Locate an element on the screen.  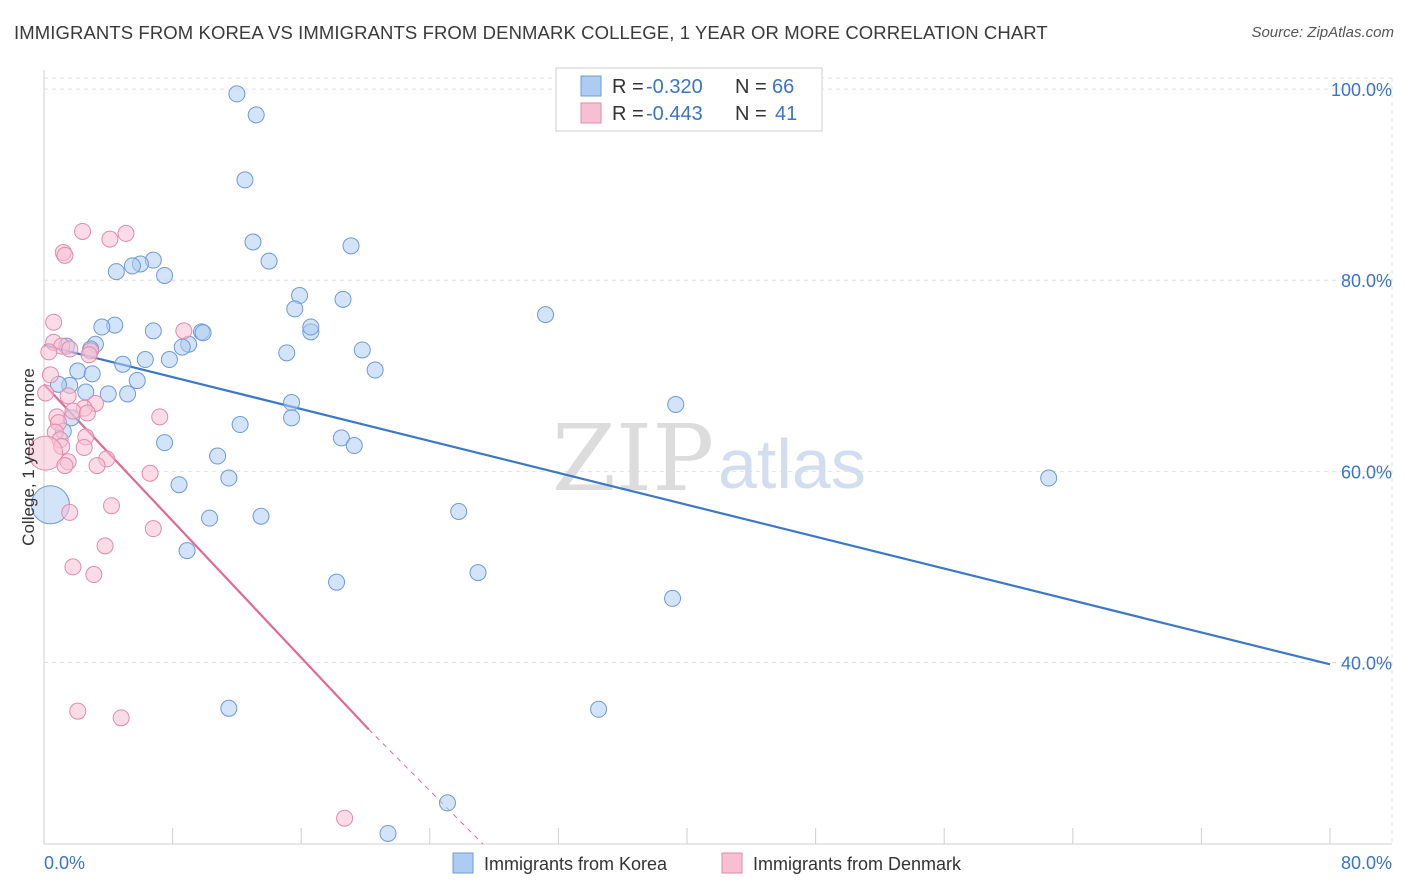
y-tick-label: 60.0% is located at coordinates (1366, 472).